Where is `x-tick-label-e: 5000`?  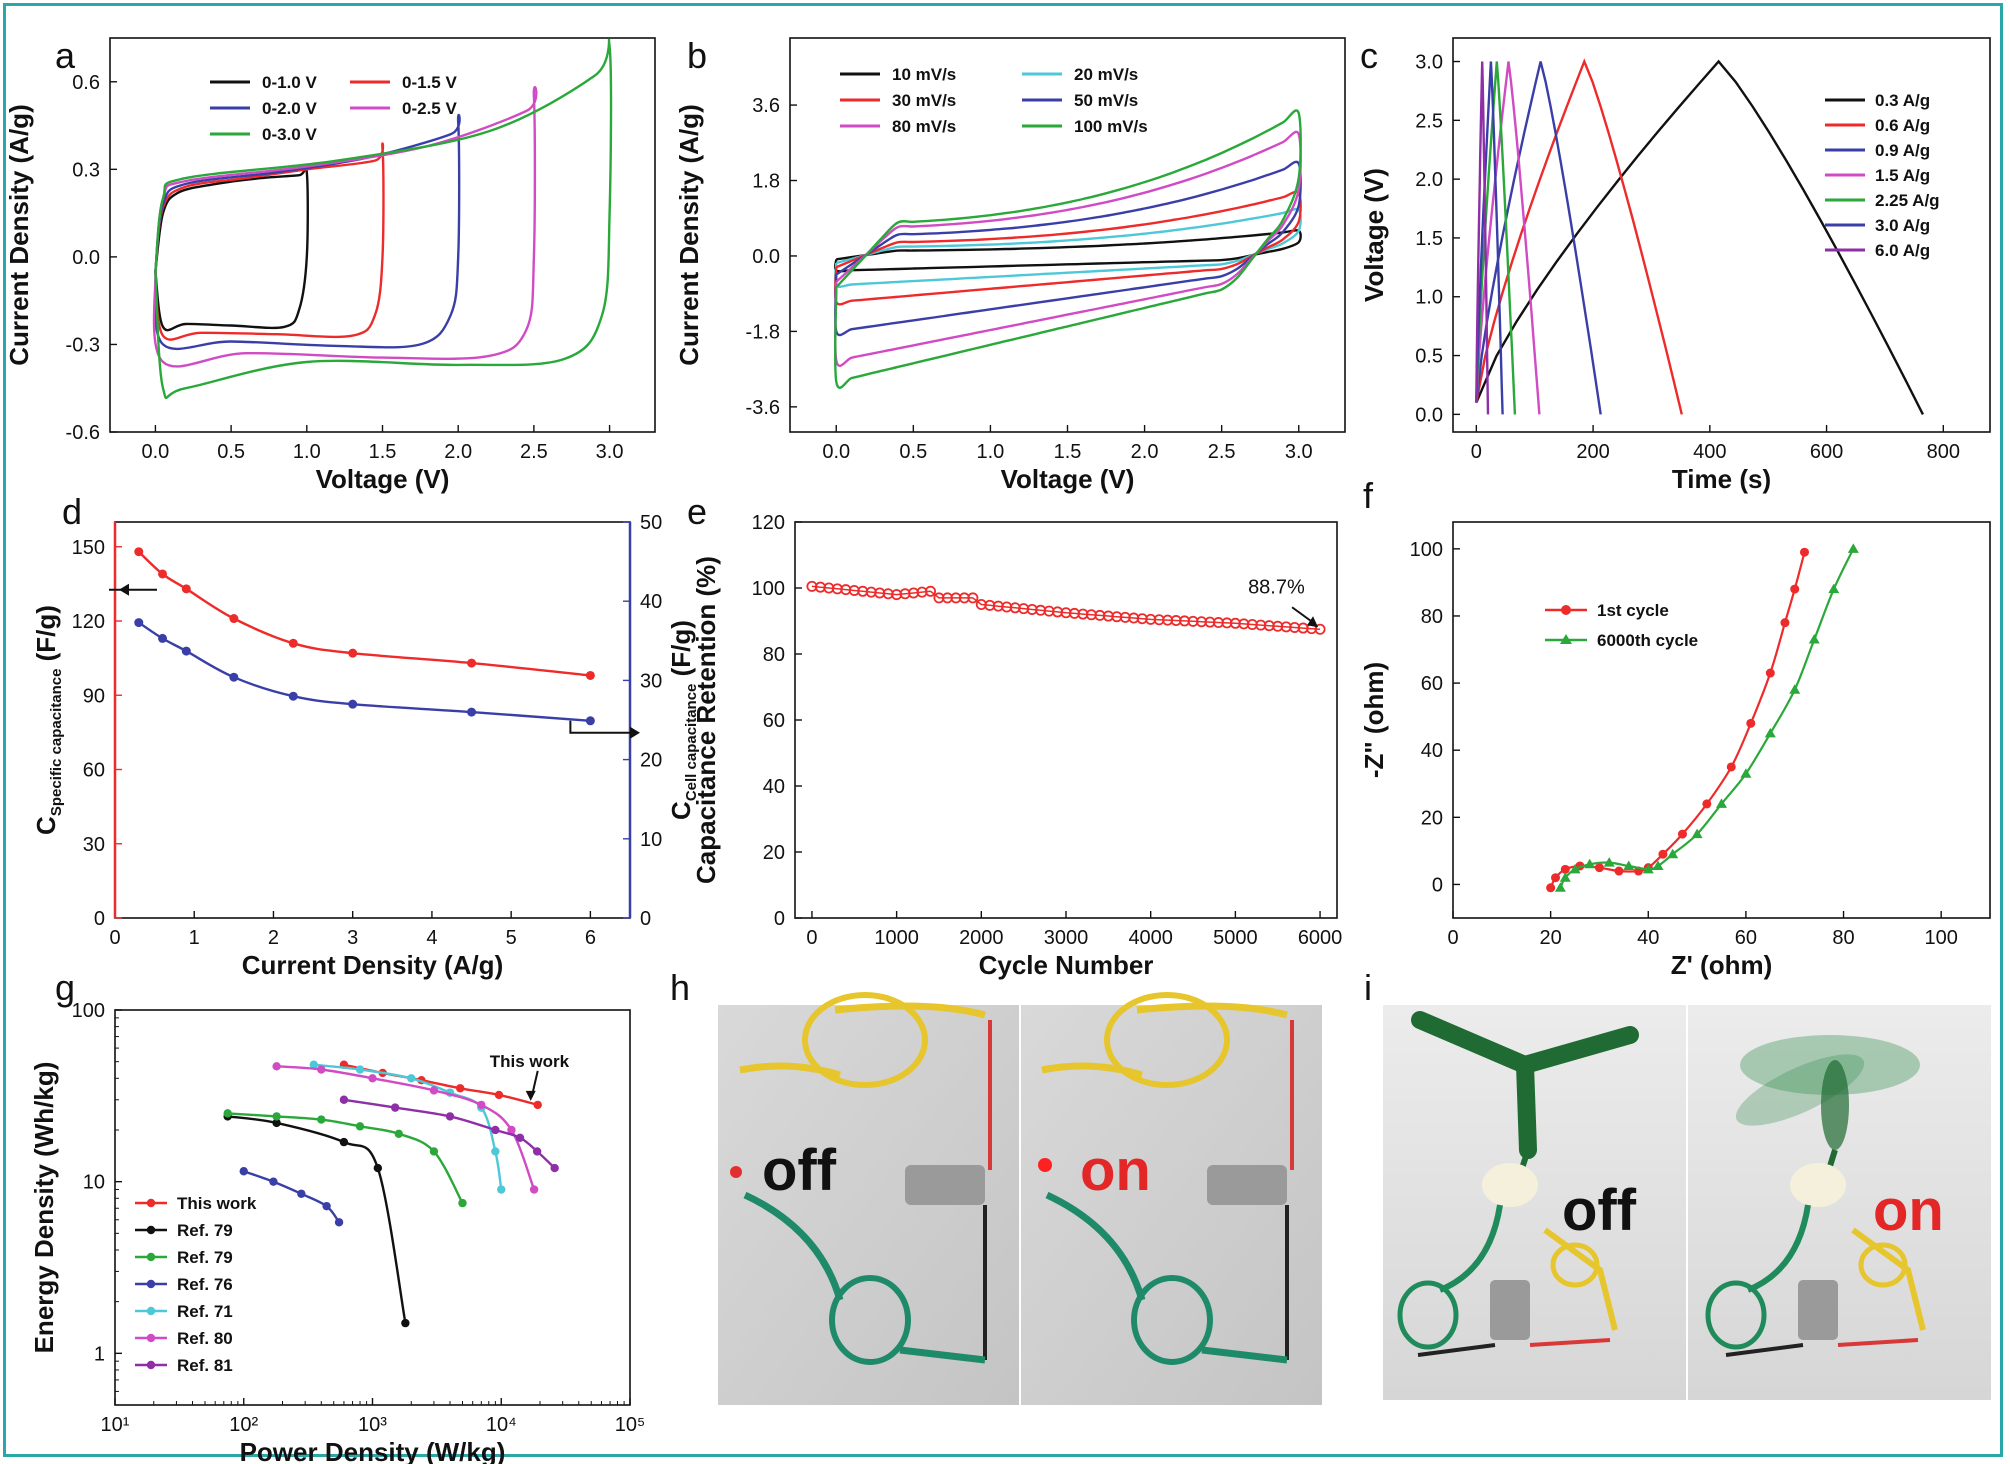
x-tick-label-e: 5000 is located at coordinates (1235, 938).